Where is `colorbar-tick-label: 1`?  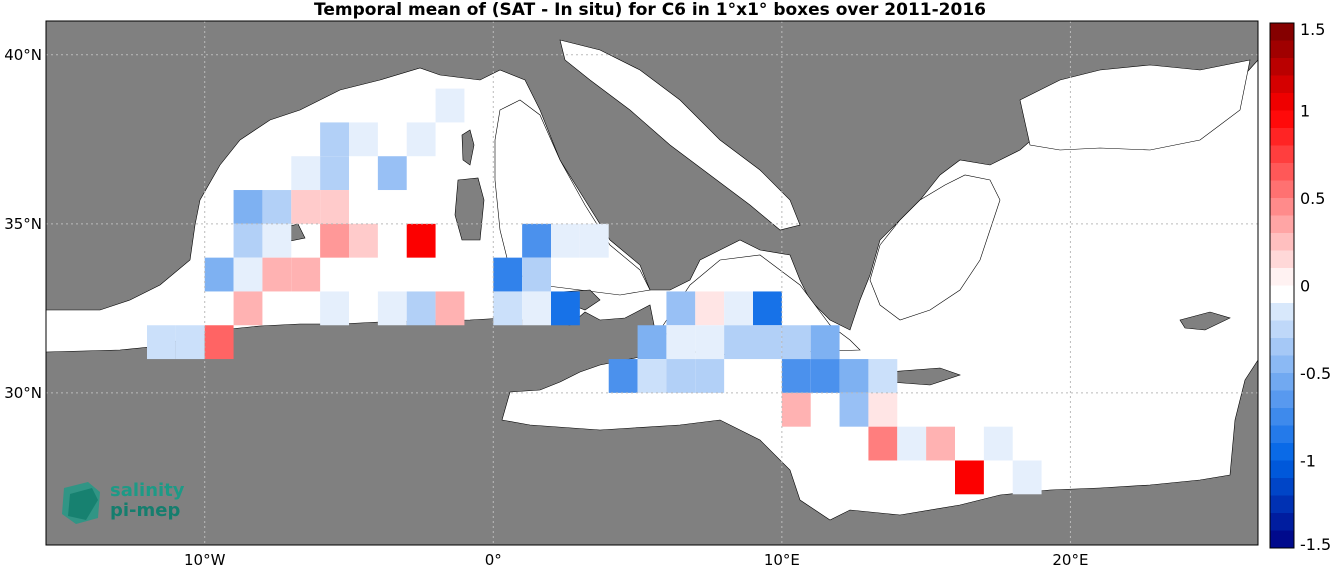 colorbar-tick-label: 1 is located at coordinates (1305, 111).